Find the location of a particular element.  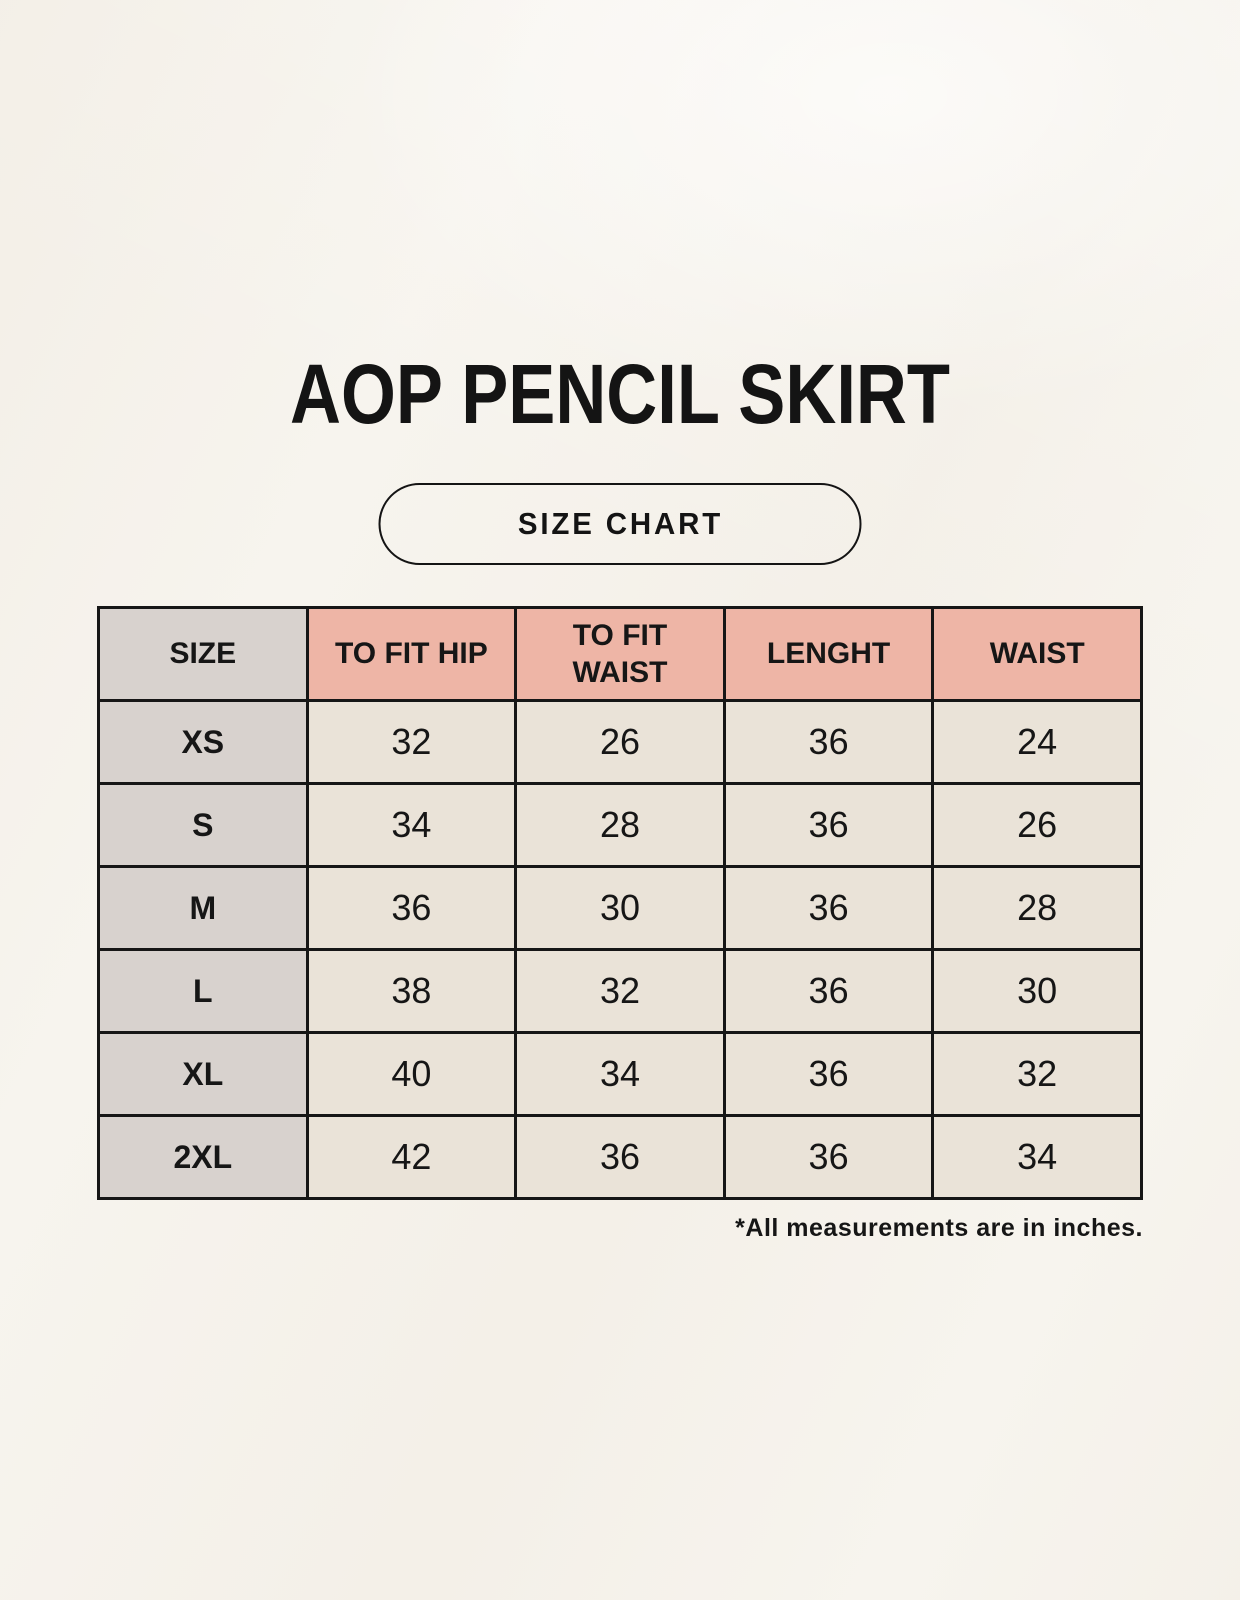

table-row-l: L 38 32 36 30 is located at coordinates (620, 991).